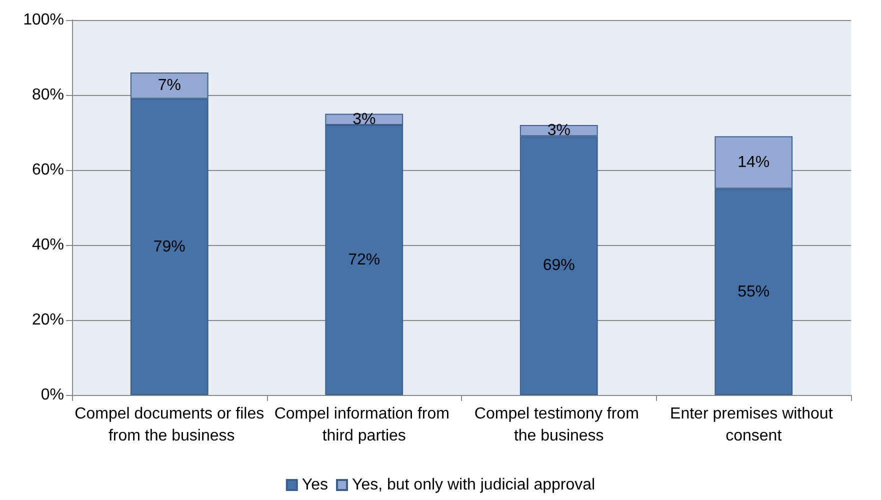 The image size is (881, 500). I want to click on data-label: 55%, so click(754, 291).